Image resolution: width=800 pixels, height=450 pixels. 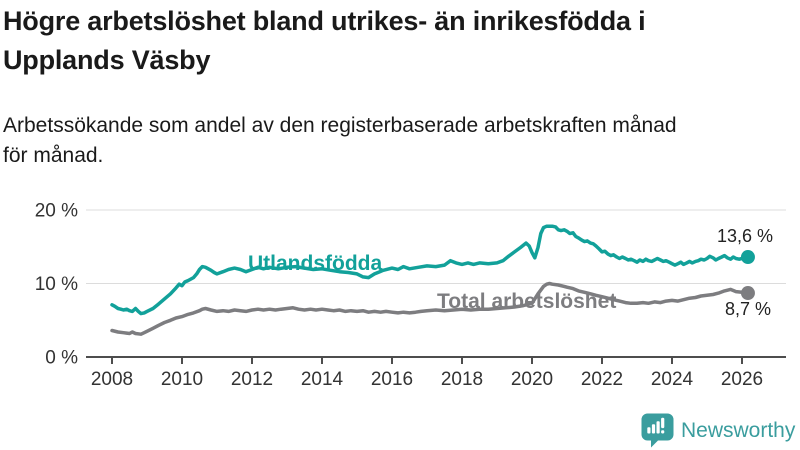 What do you see at coordinates (322, 379) in the screenshot?
I see `x-tick-label: 2014` at bounding box center [322, 379].